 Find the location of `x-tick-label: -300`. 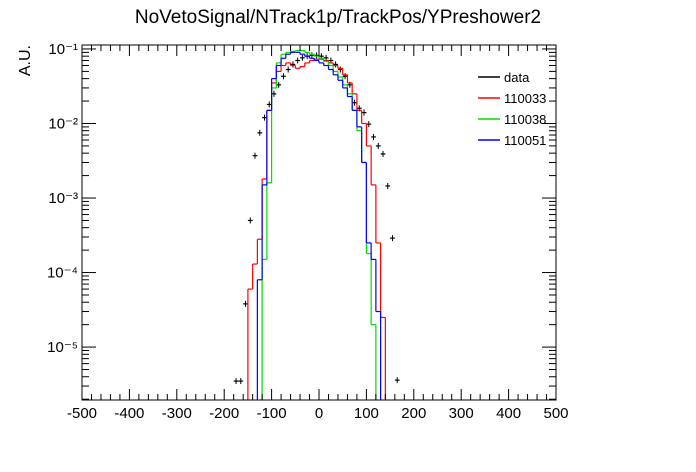

x-tick-label: -300 is located at coordinates (177, 413).